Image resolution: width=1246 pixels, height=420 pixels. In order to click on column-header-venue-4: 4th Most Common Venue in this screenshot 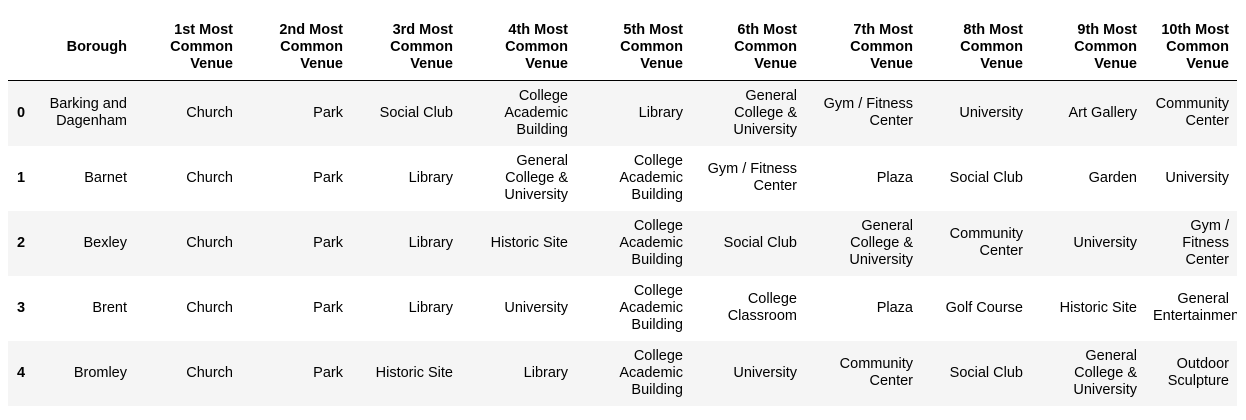, I will do `click(518, 47)`.